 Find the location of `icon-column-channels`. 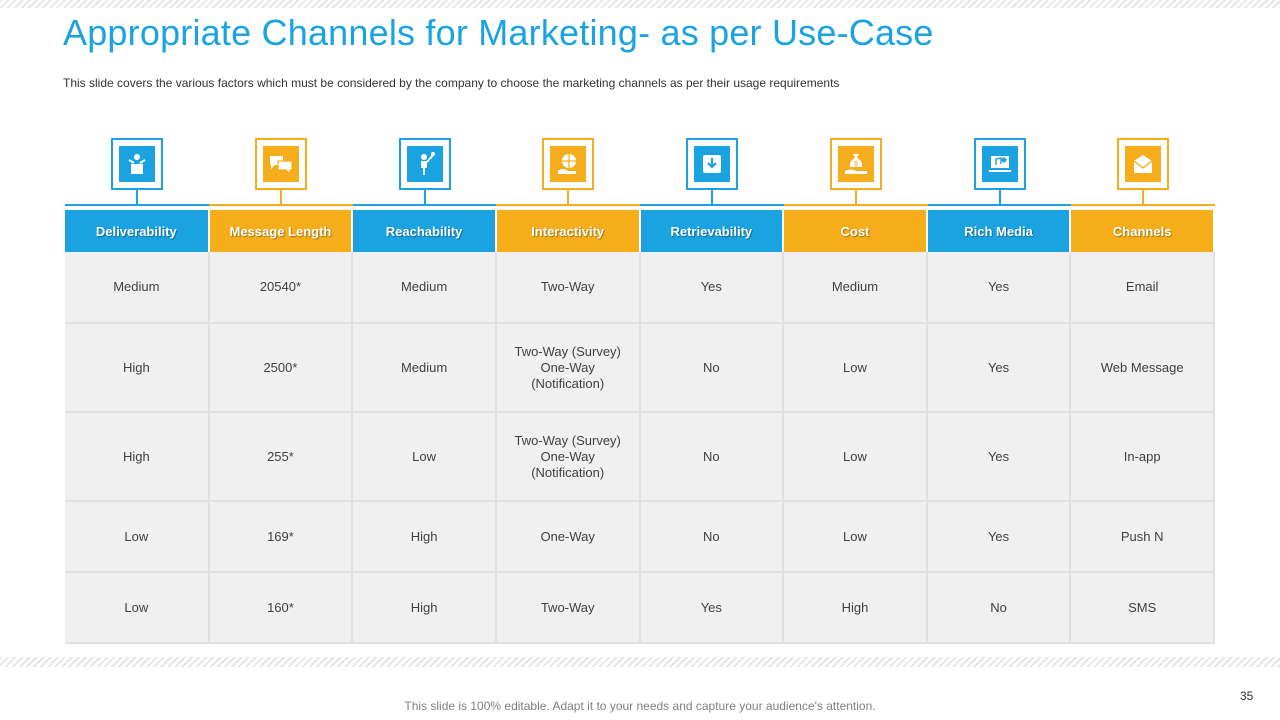

icon-column-channels is located at coordinates (1143, 174).